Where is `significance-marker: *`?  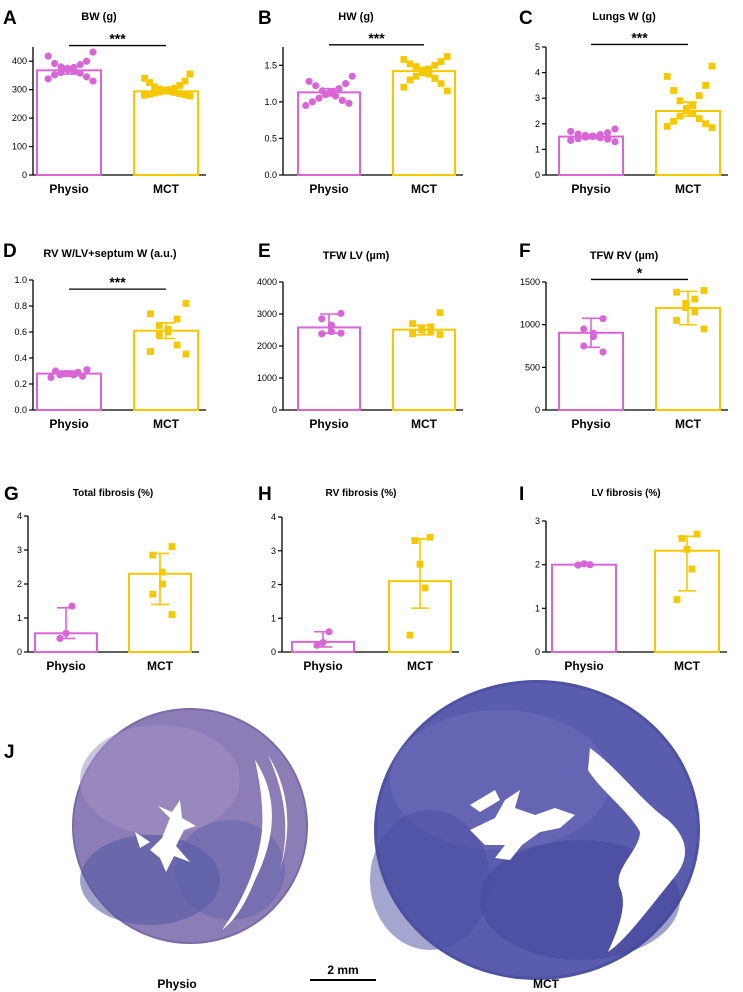
significance-marker: * is located at coordinates (640, 272).